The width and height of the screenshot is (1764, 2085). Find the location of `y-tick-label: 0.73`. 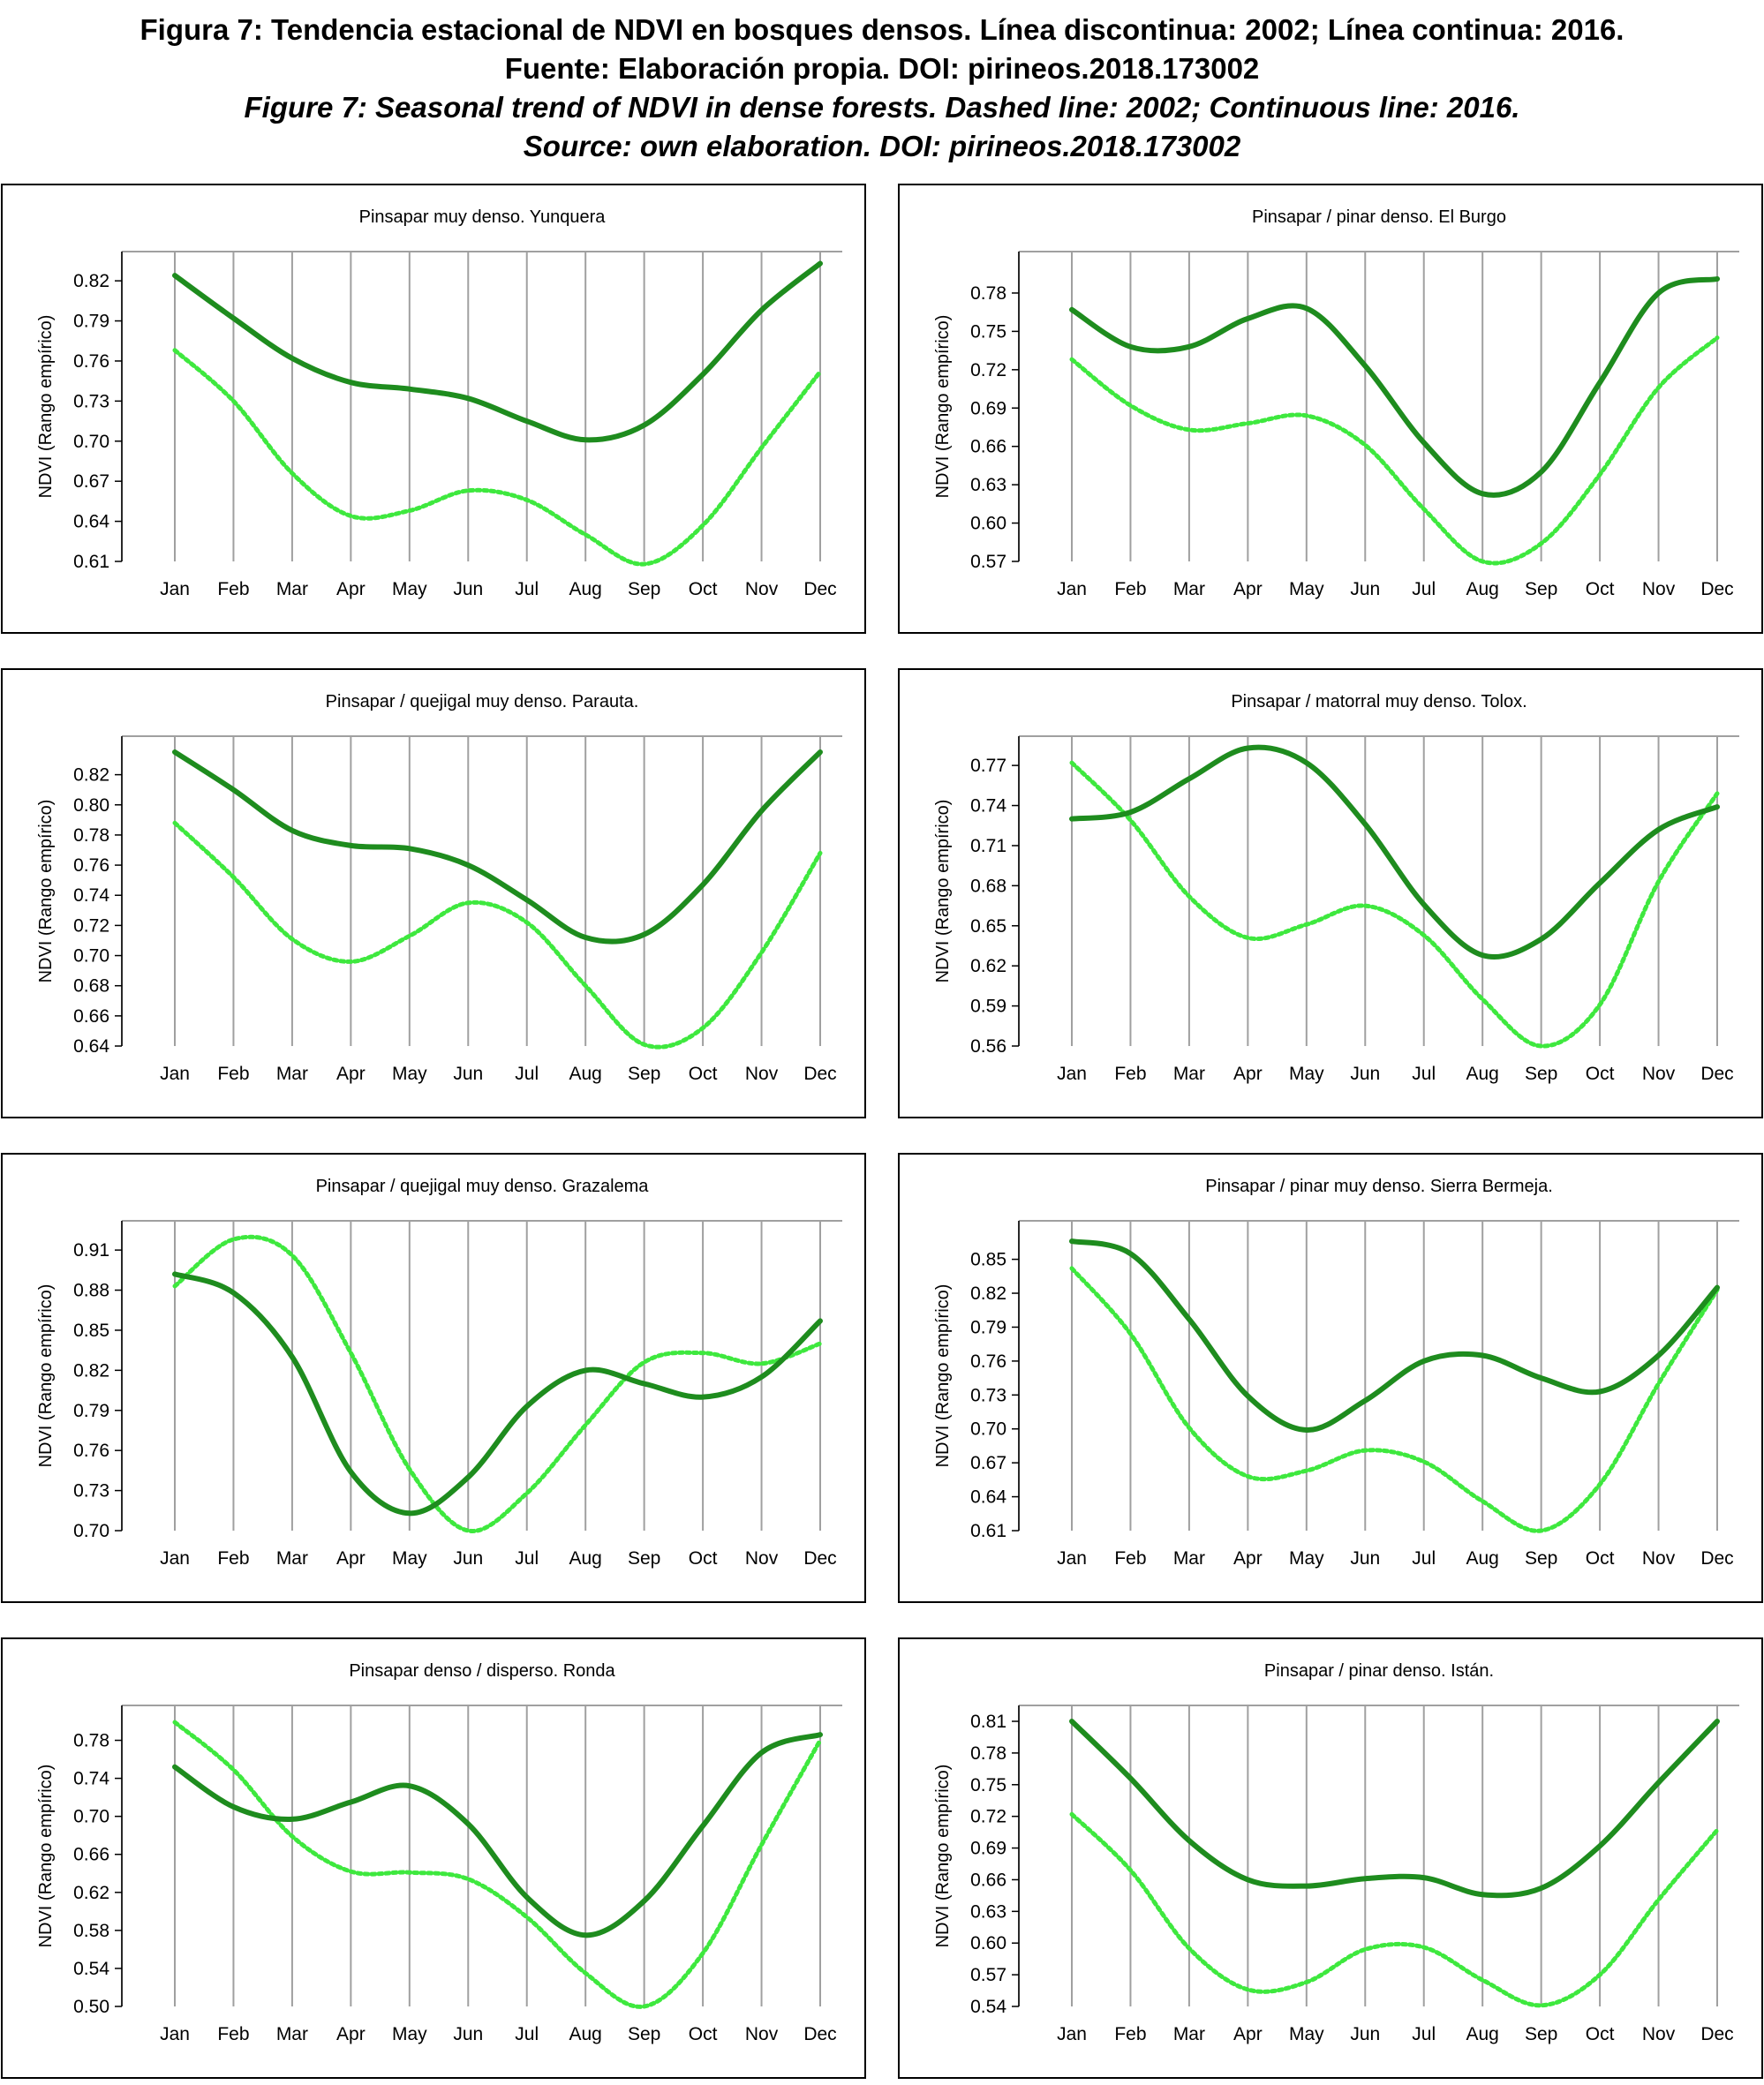

y-tick-label: 0.73 is located at coordinates (91, 401).